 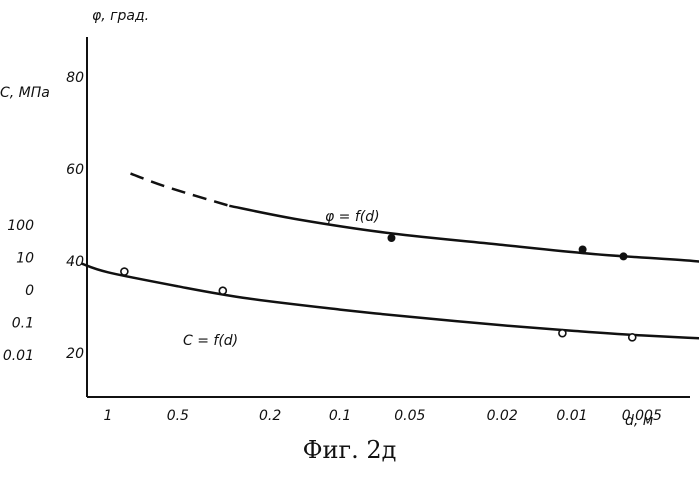 What do you see at coordinates (571, 416) in the screenshot?
I see `x-tick-label: 0.01` at bounding box center [571, 416].